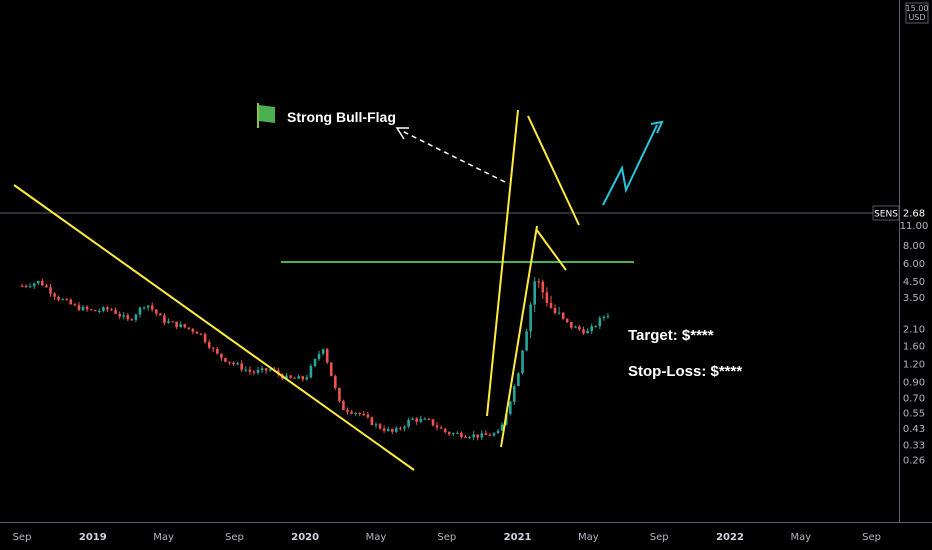 This screenshot has height=550, width=932. Describe the element at coordinates (914, 460) in the screenshot. I see `price-tick-label: 0.26` at that location.